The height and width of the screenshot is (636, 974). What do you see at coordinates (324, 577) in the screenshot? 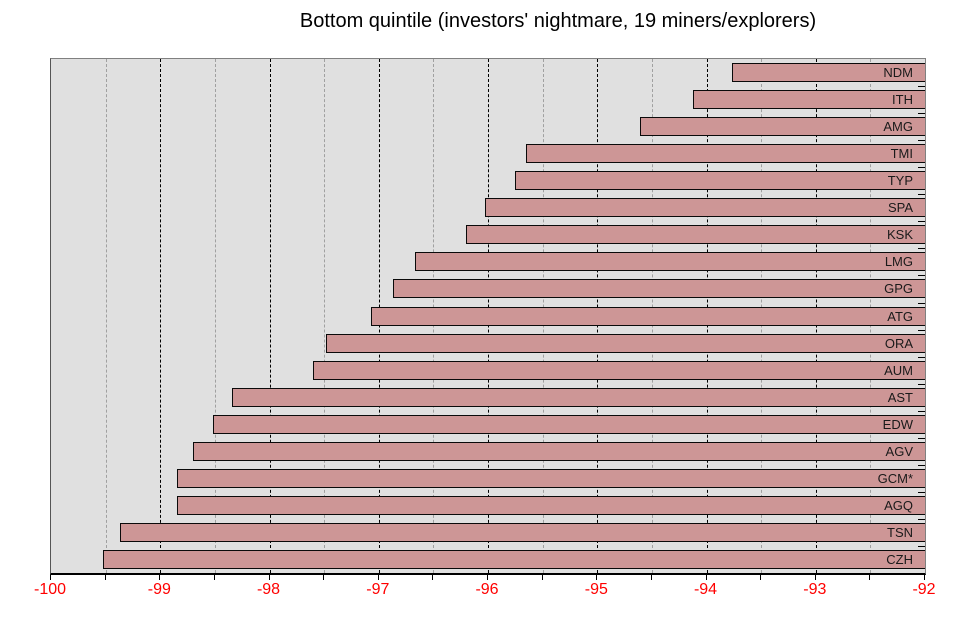
I see `x-axis-tick--97.5` at bounding box center [324, 577].